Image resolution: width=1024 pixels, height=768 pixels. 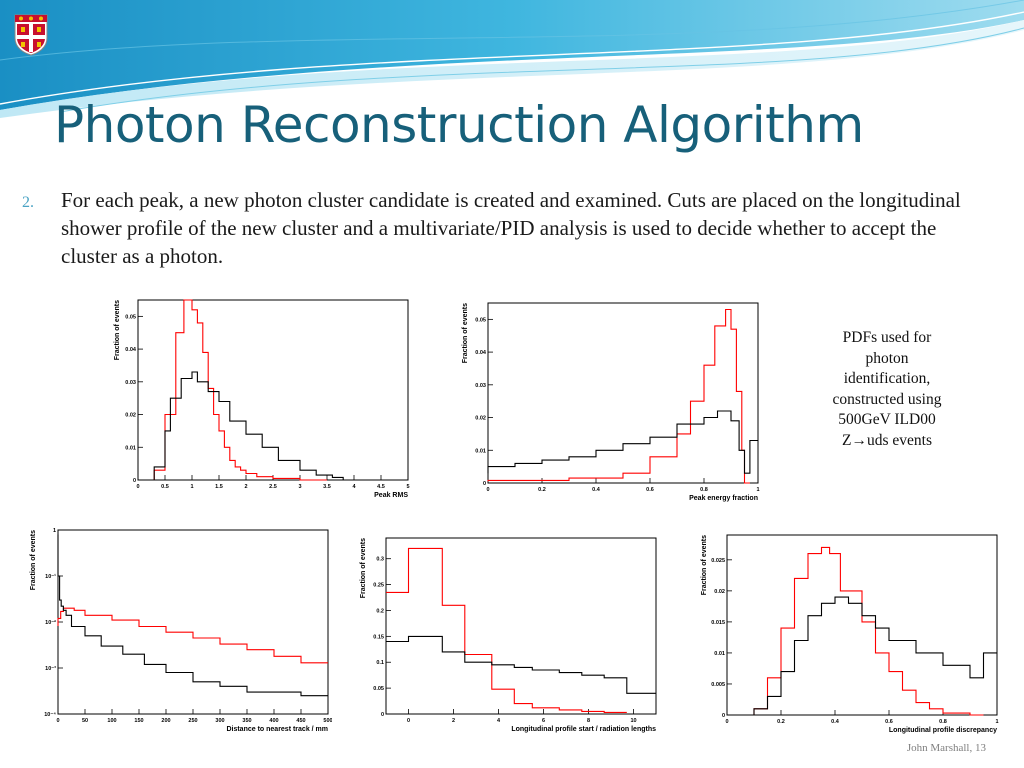 What do you see at coordinates (459, 125) in the screenshot?
I see `slide-title: Photon Reconstruction Algorithm` at bounding box center [459, 125].